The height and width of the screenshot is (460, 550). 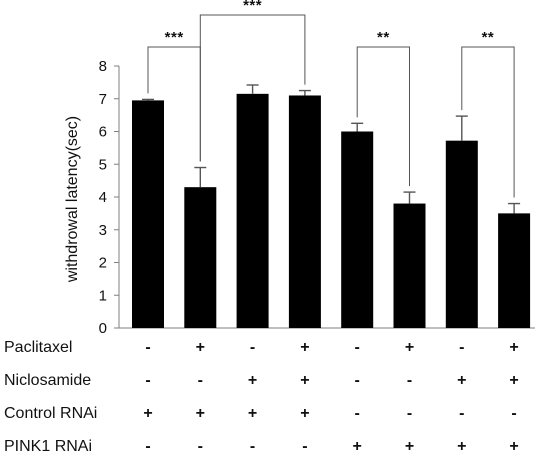 What do you see at coordinates (103, 66) in the screenshot?
I see `y-tick-label: 8` at bounding box center [103, 66].